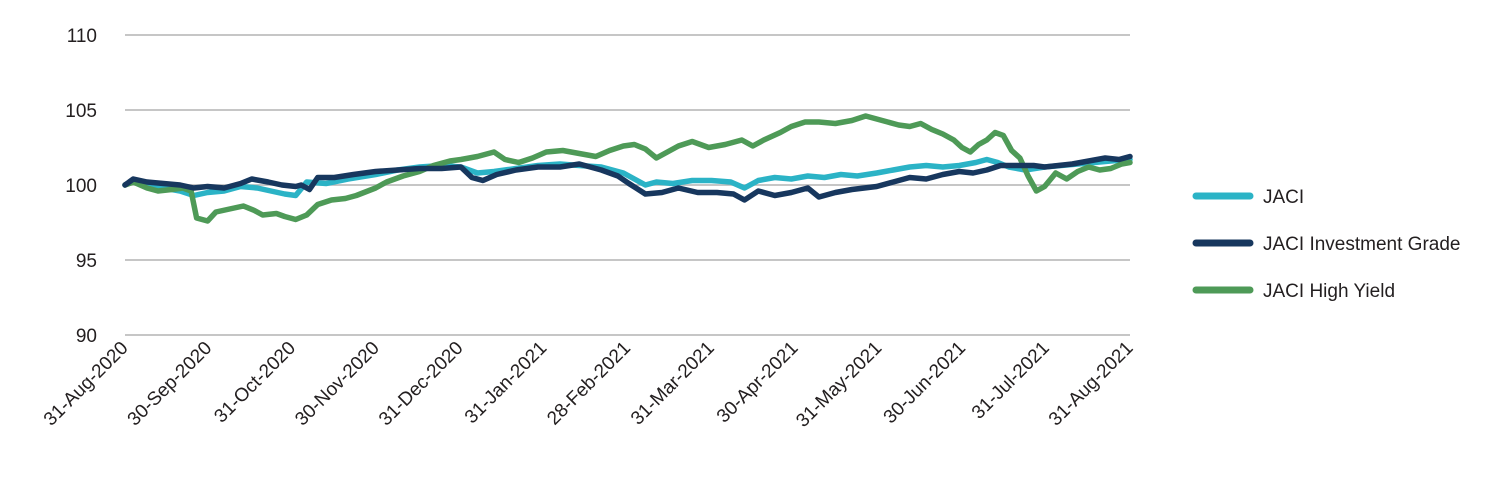  I want to click on x-tick-label: 28-Feb-2021, so click(589, 384).